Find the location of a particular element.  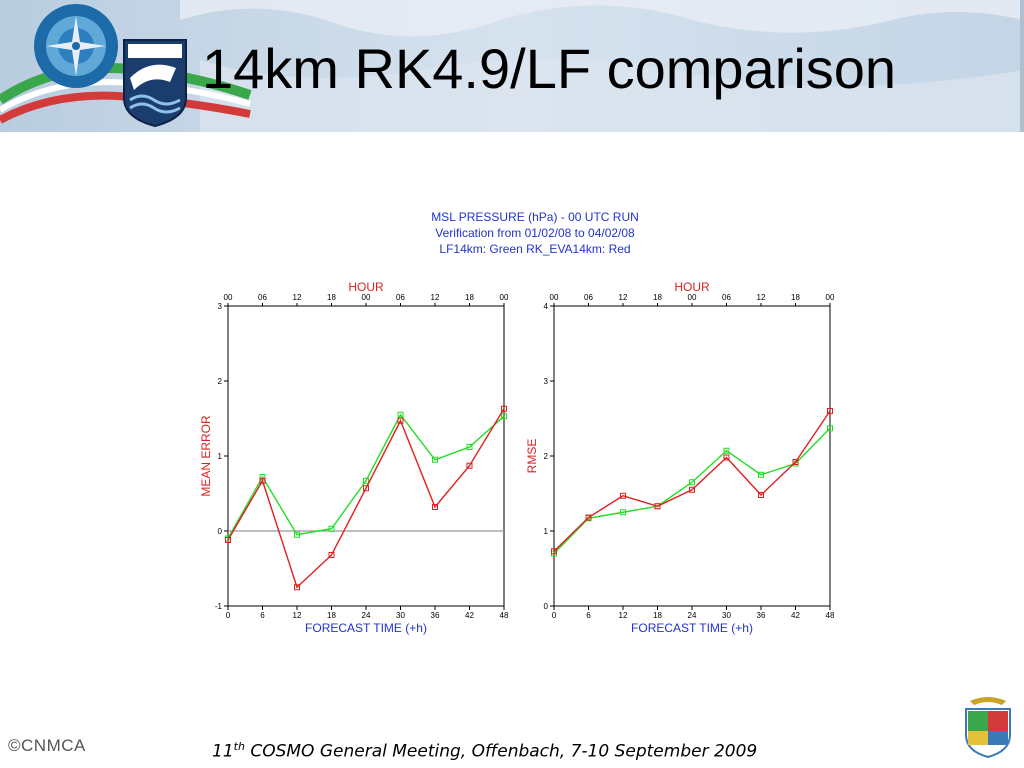

chart2-x-axis-label: FORECAST TIME (+h) is located at coordinates (692, 628).